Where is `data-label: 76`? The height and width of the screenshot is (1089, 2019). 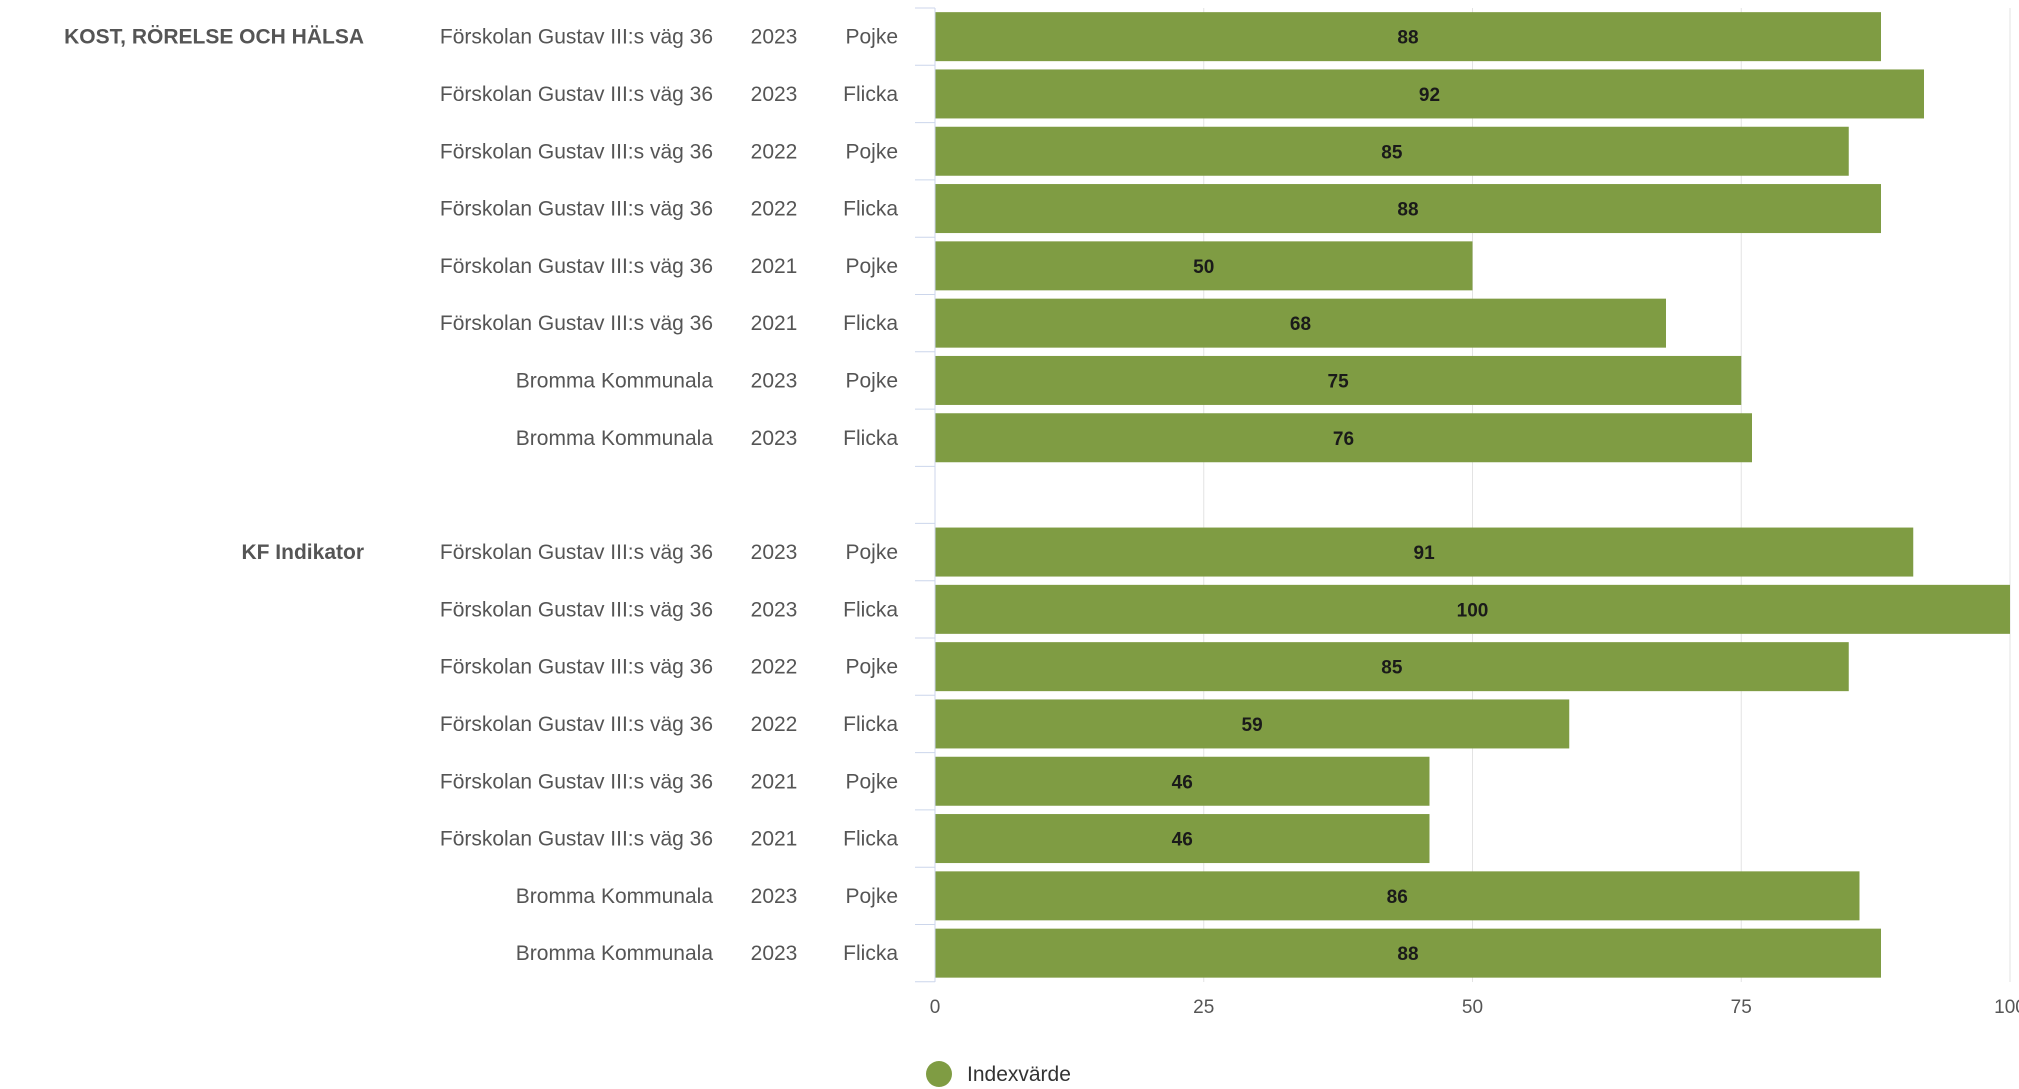 data-label: 76 is located at coordinates (1343, 439).